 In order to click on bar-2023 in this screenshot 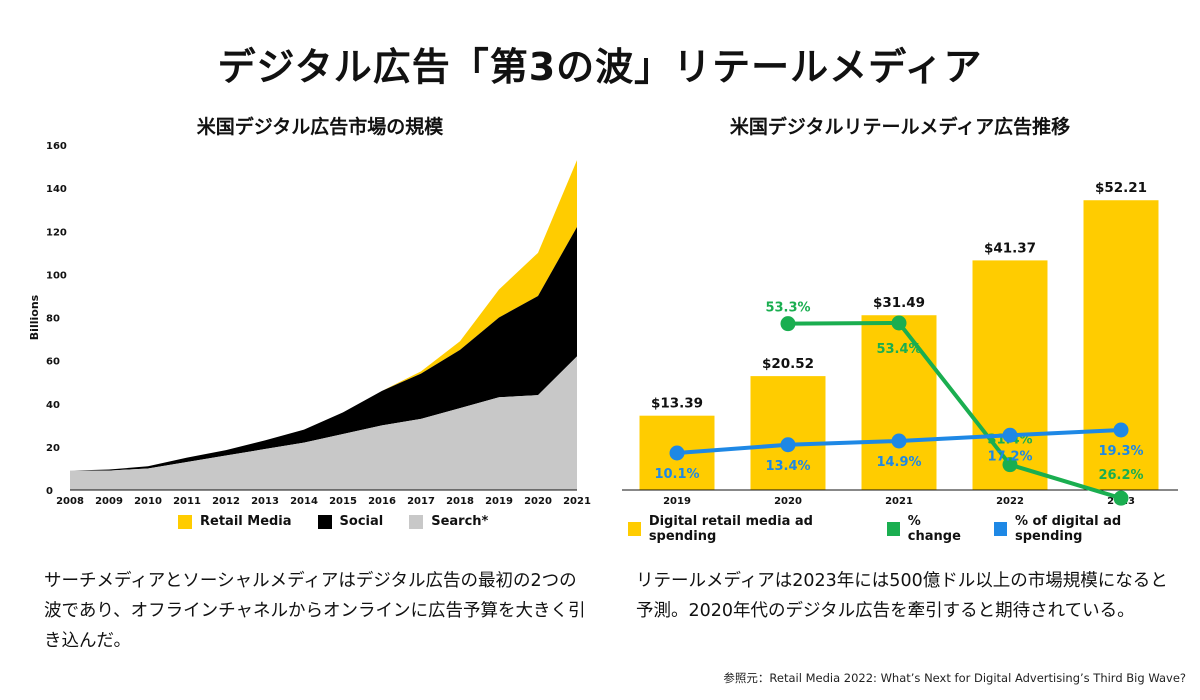, I will do `click(1121, 345)`.